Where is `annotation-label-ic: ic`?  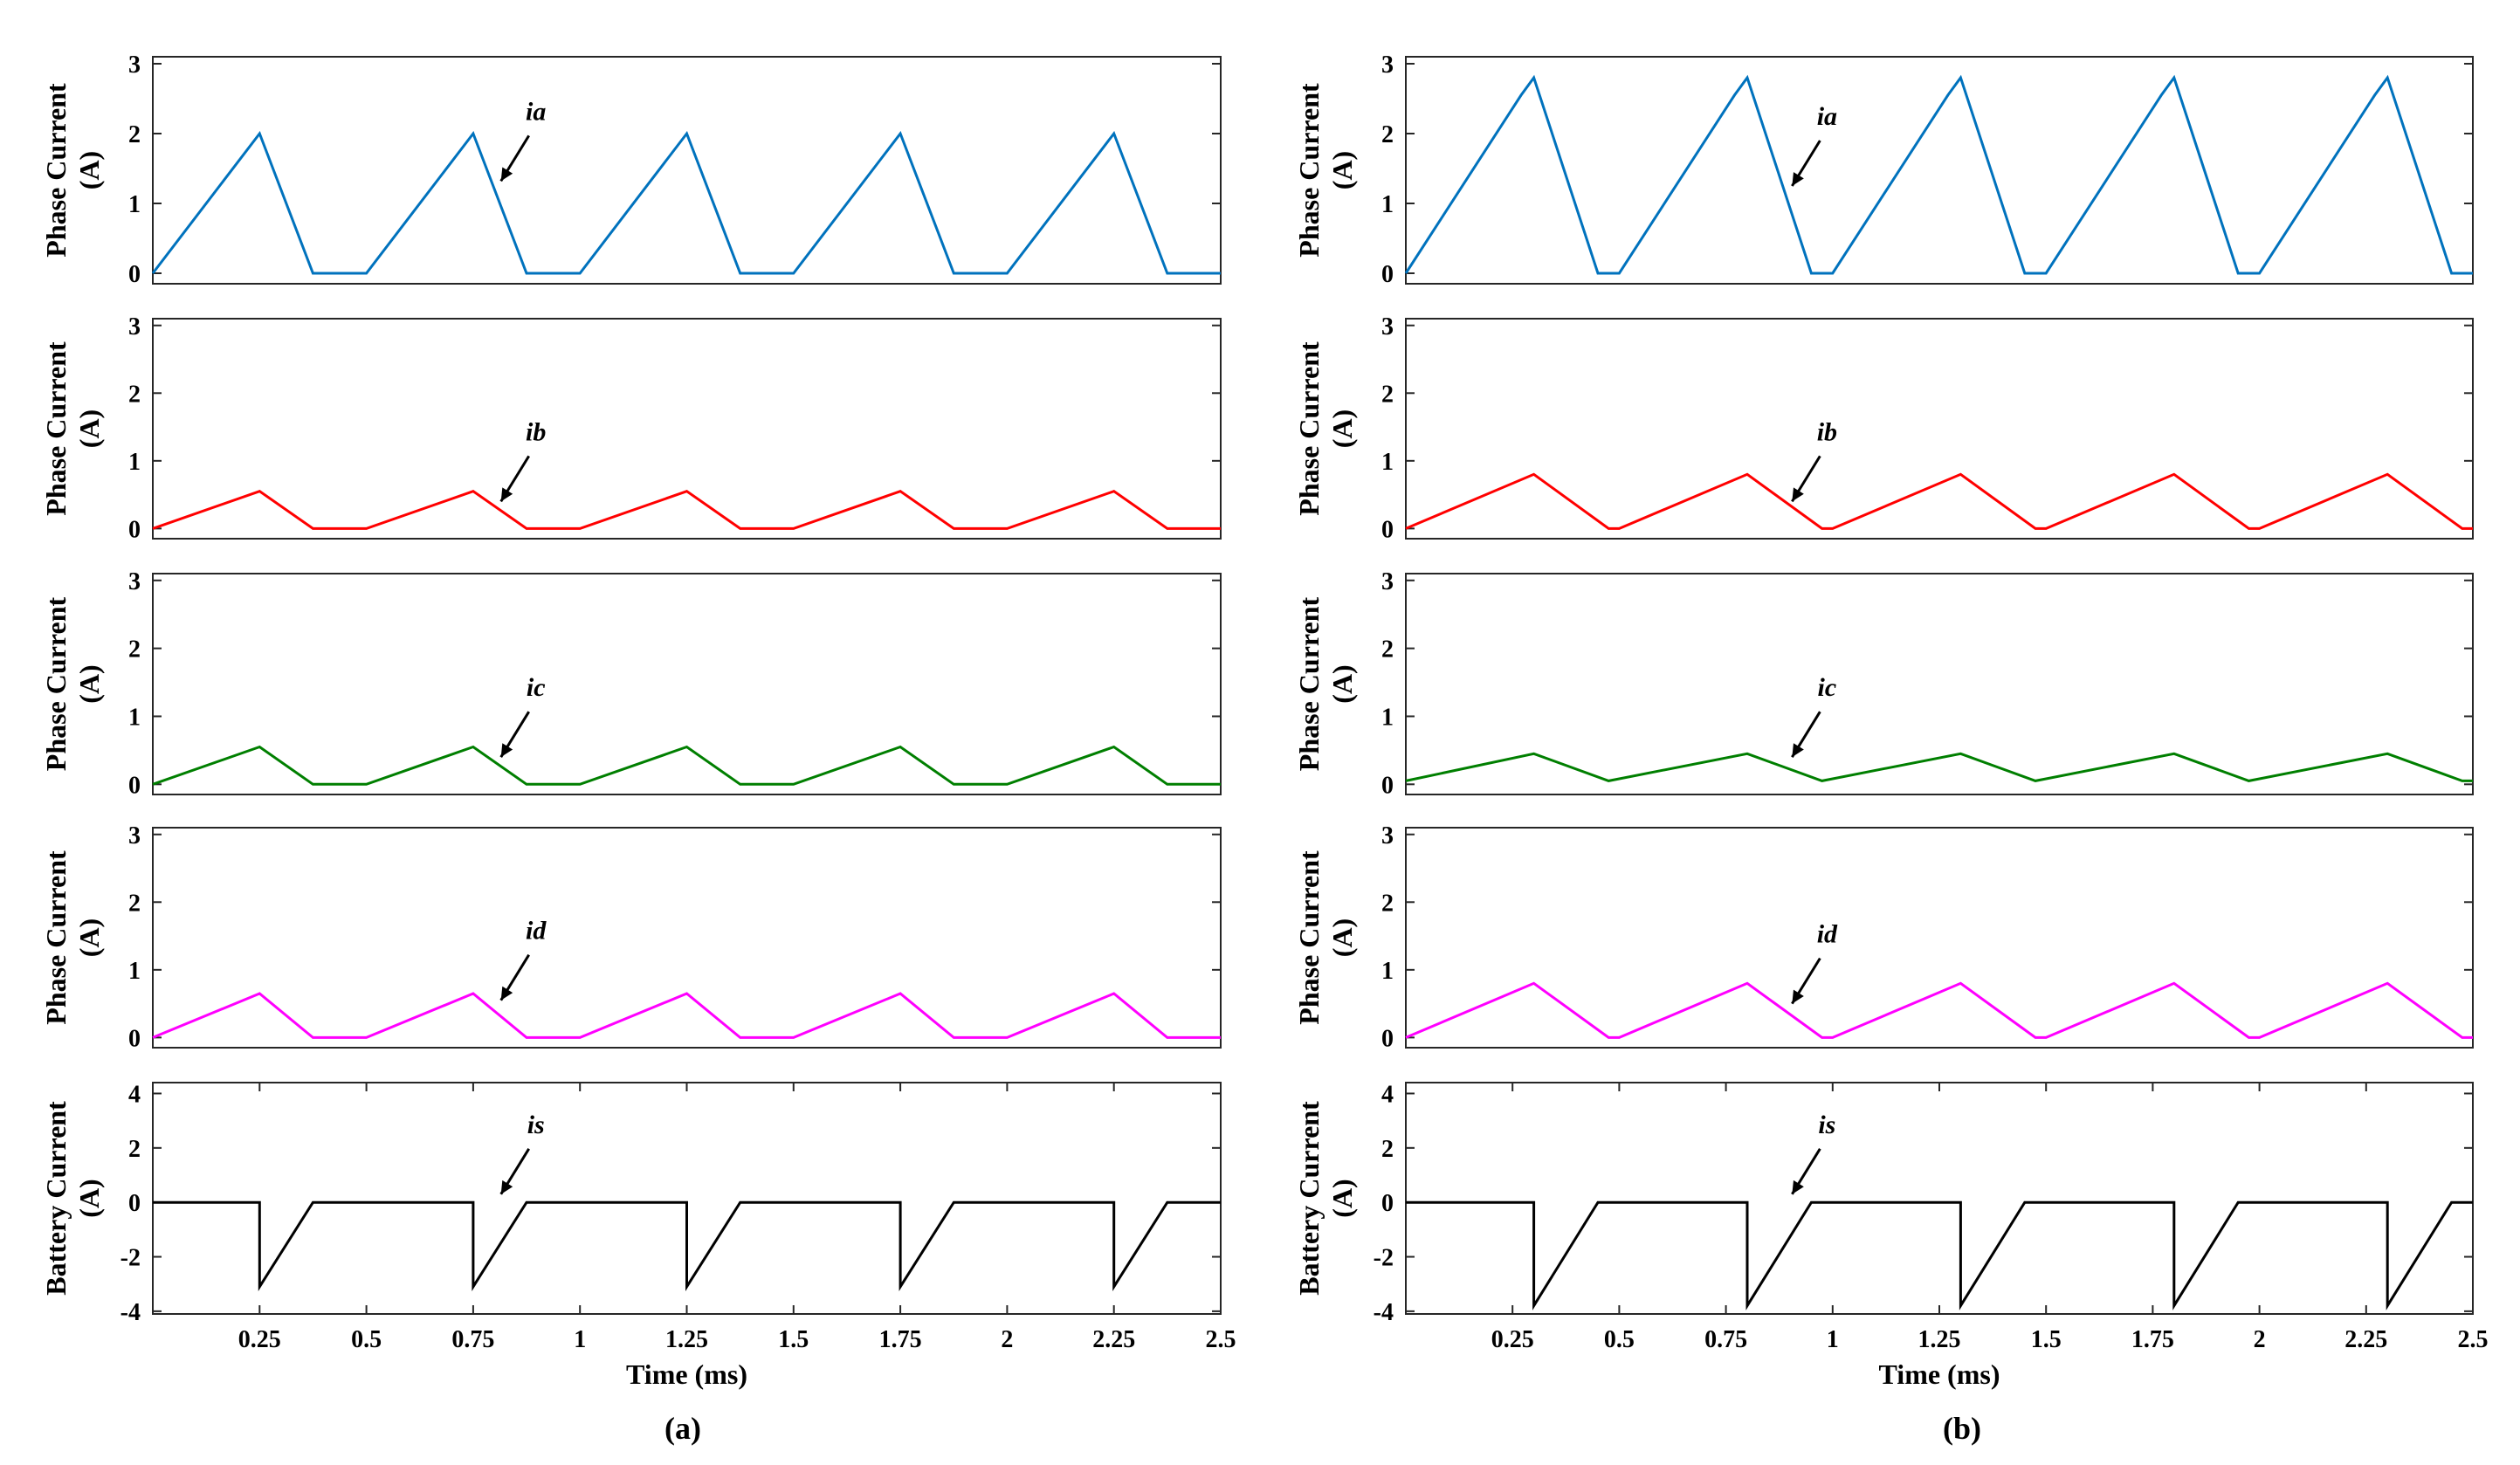
annotation-label-ic: ic is located at coordinates (1827, 688).